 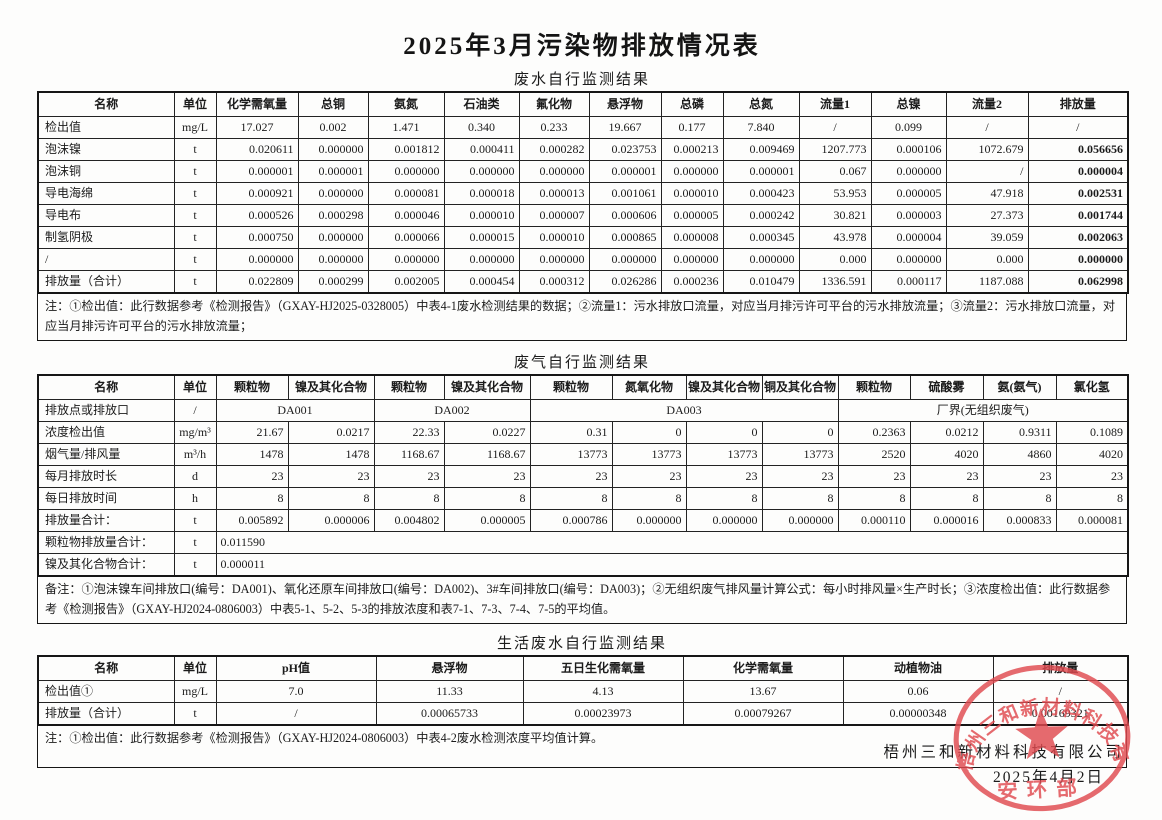 I want to click on value-cell: 0.000750, so click(x=257, y=237).